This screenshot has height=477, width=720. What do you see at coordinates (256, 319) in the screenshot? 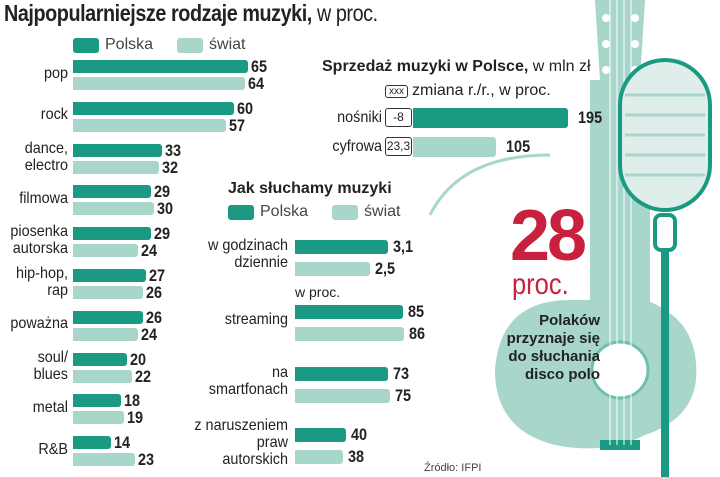
I see `category-label: streaming` at bounding box center [256, 319].